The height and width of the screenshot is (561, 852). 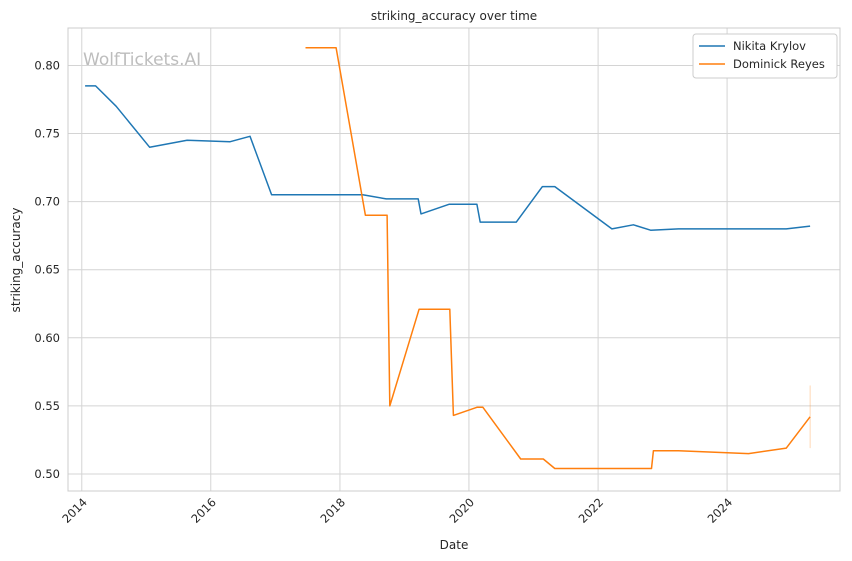 I want to click on chart-title: striking_accuracy over time, so click(x=454, y=16).